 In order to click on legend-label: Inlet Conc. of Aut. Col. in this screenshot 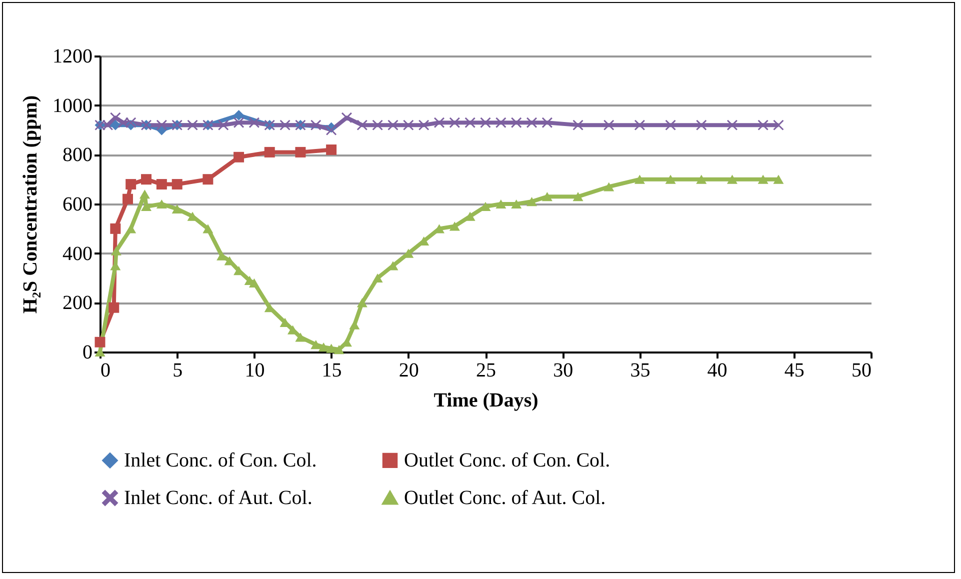, I will do `click(218, 498)`.